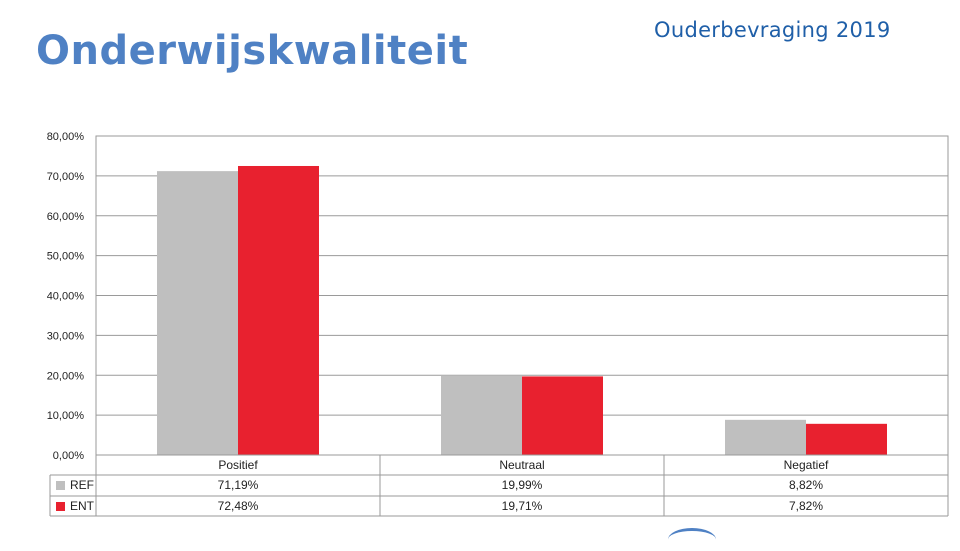  Describe the element at coordinates (66, 376) in the screenshot. I see `y-tick-label: 20,00%` at that location.